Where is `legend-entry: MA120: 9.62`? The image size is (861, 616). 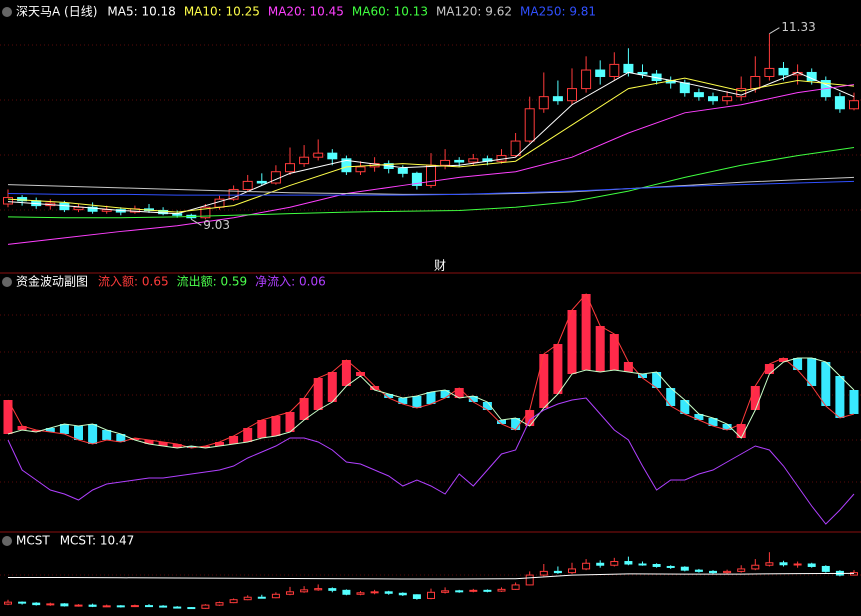 legend-entry: MA120: 9.62 is located at coordinates (474, 12).